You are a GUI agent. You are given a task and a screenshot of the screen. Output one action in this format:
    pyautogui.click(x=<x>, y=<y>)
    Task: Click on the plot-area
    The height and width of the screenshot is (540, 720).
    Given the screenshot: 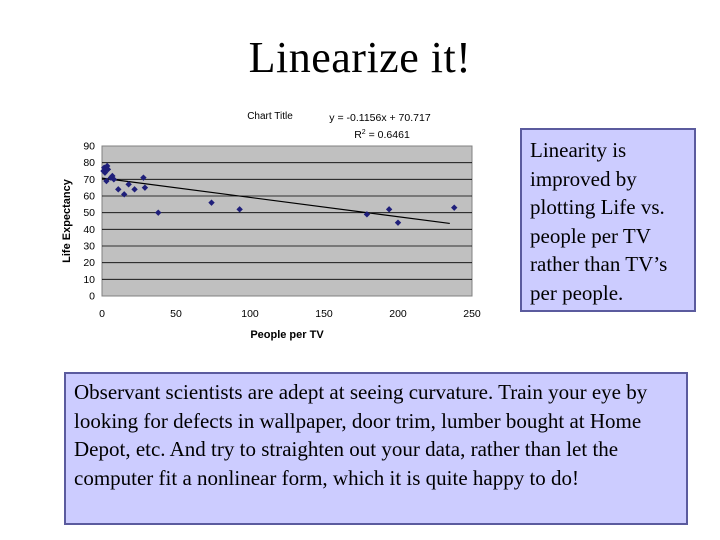 What is the action you would take?
    pyautogui.click(x=287, y=221)
    